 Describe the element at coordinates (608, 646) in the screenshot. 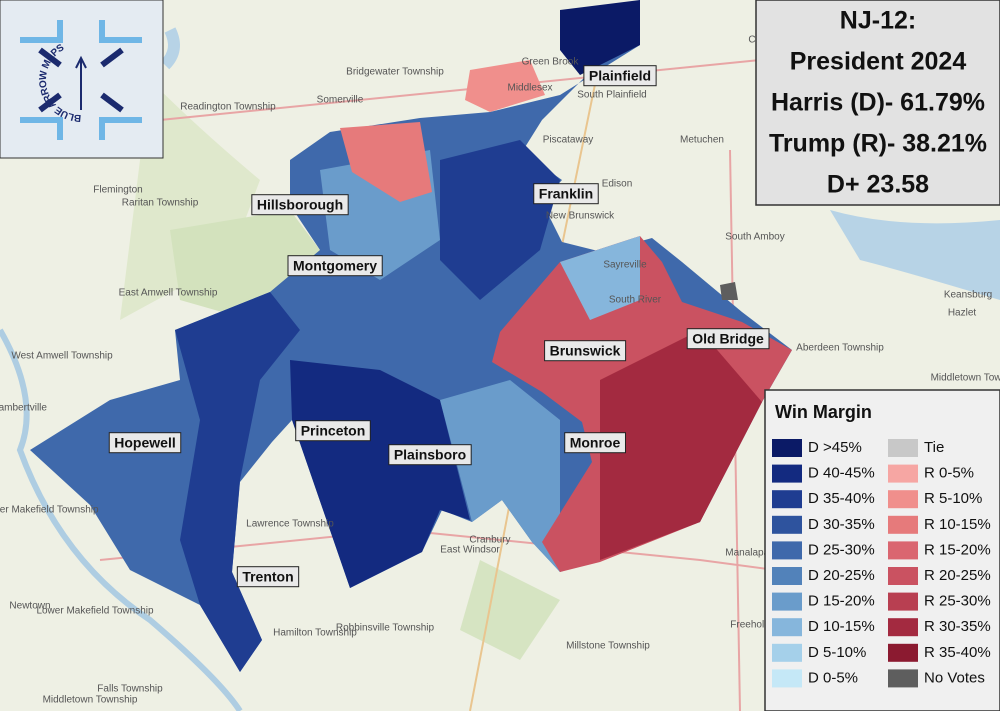

I see `place-label: Millstone Township` at that location.